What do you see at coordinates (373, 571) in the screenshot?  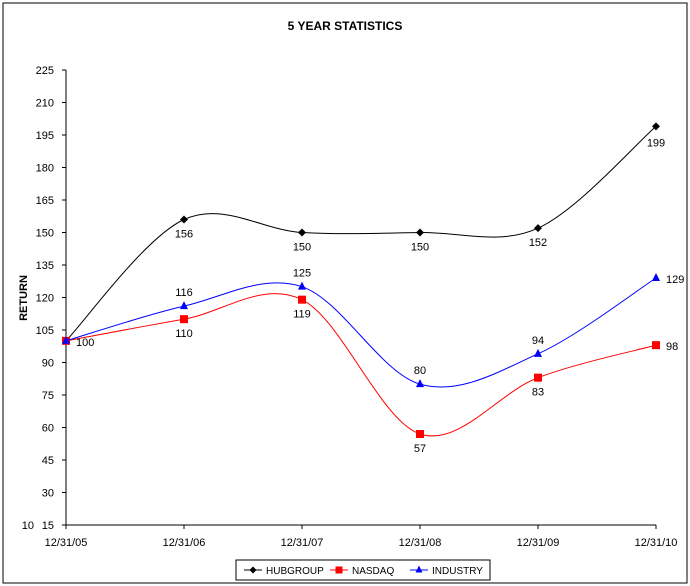 I see `legend-label: NASDAQ` at bounding box center [373, 571].